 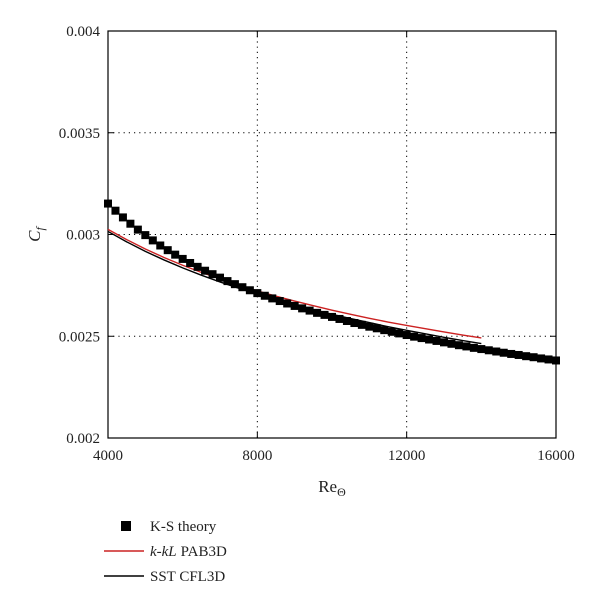 I want to click on y-axis-title-main: C, so click(x=34, y=236).